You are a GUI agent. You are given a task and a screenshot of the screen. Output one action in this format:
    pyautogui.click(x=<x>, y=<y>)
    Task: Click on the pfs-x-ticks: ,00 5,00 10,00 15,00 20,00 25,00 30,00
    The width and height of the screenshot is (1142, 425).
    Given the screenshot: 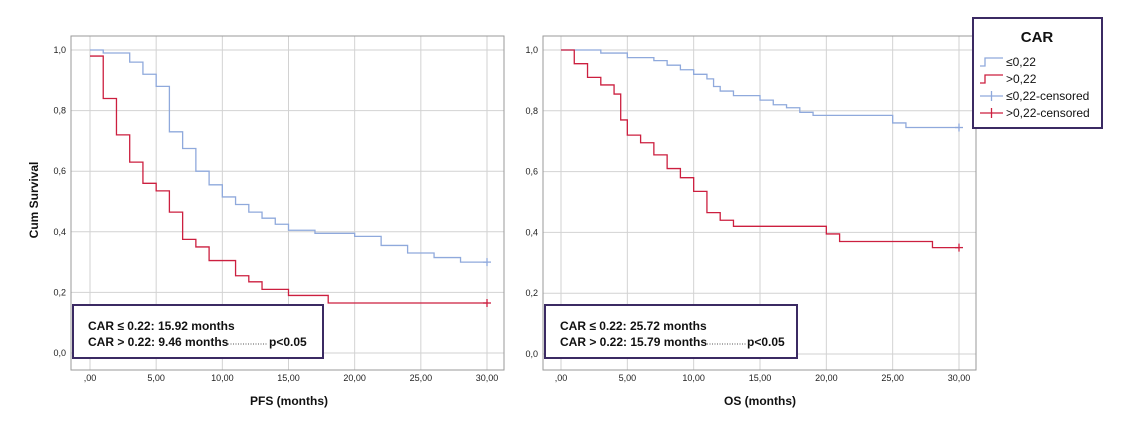 What is the action you would take?
    pyautogui.click(x=291, y=378)
    